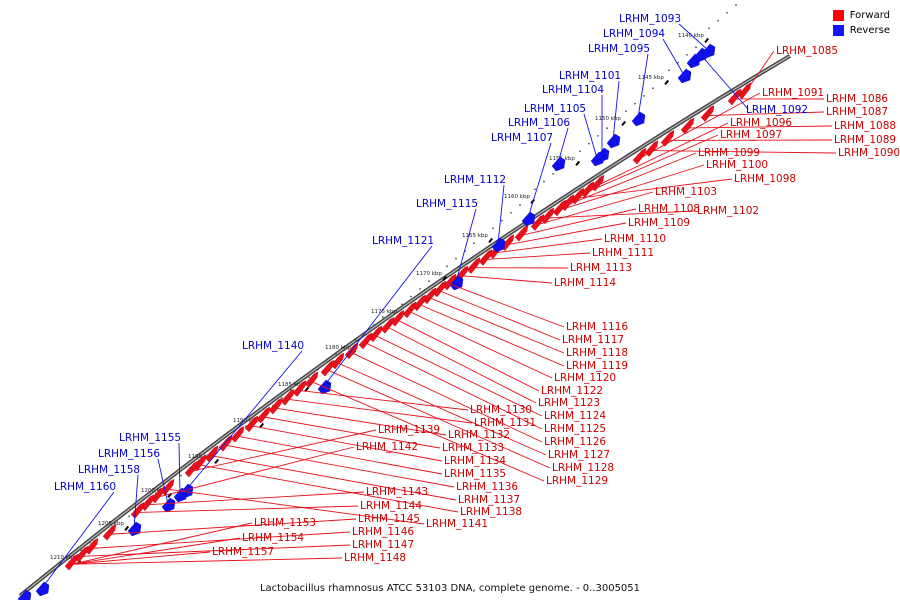 Image resolution: width=900 pixels, height=600 pixels. Describe the element at coordinates (585, 283) in the screenshot. I see `forward-gene-label: LRHM_1114` at that location.